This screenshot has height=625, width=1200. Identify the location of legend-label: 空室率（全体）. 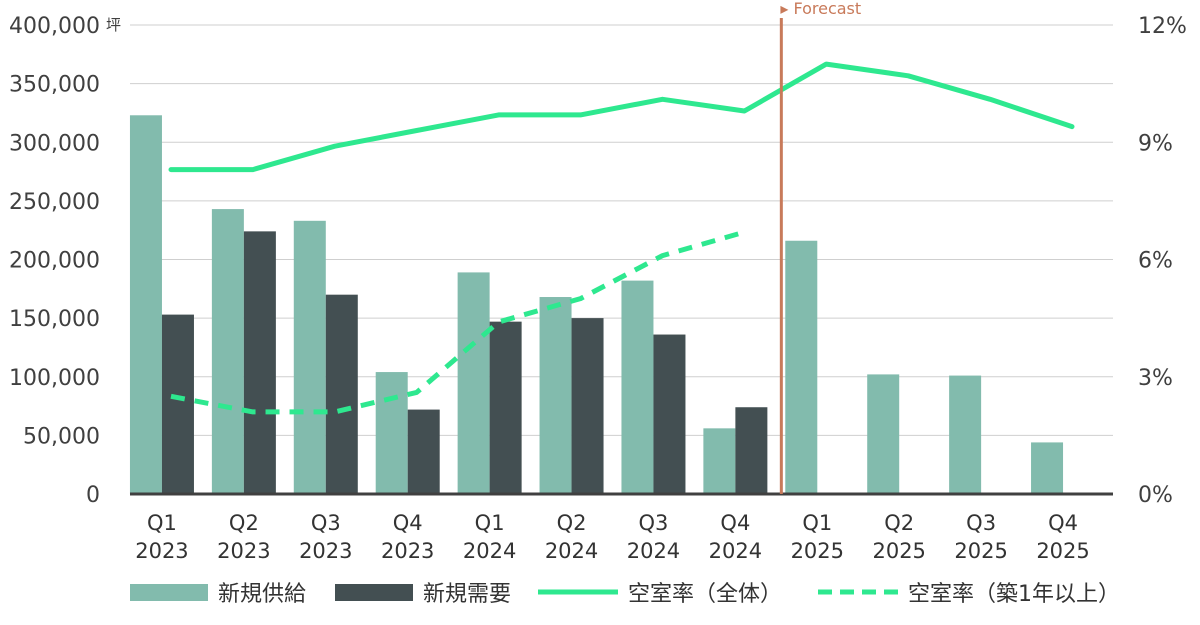
(705, 594).